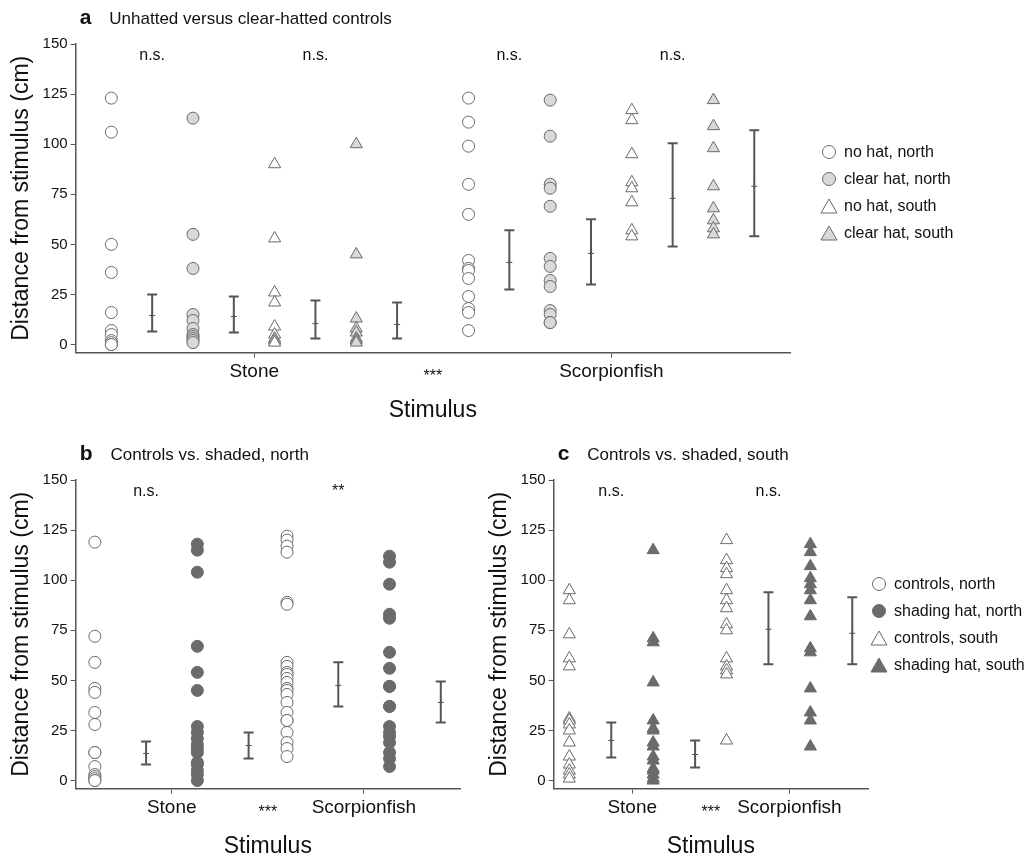  I want to click on legend-label: shading hat, north, so click(958, 610).